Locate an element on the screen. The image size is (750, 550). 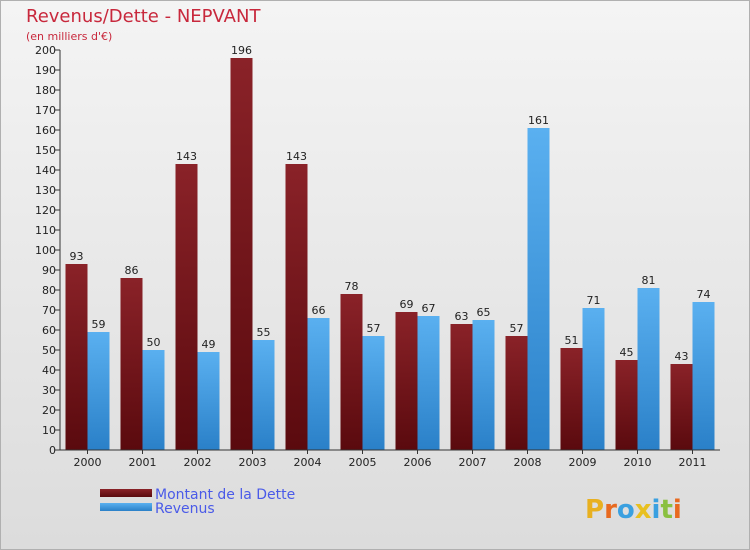
value-label-revenus: 67 is located at coordinates (429, 308).